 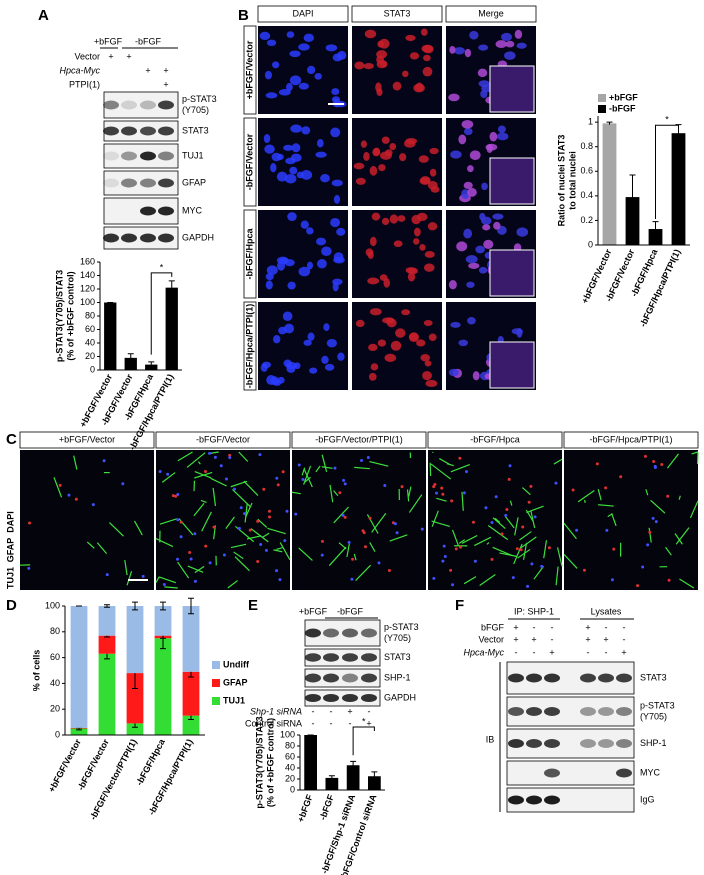 What do you see at coordinates (249, 346) in the screenshot?
I see `condition-label: -bFGF/Hpca/PTPI(1)` at bounding box center [249, 346].